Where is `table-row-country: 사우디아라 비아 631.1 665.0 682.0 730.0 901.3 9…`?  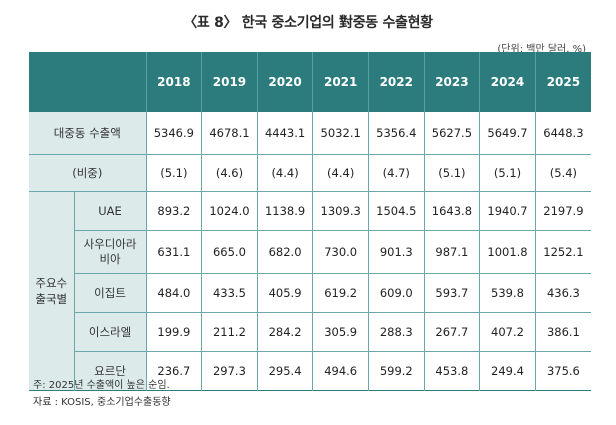 table-row-country: 사우디아라 비아 631.1 665.0 682.0 730.0 901.3 9… is located at coordinates (310, 252).